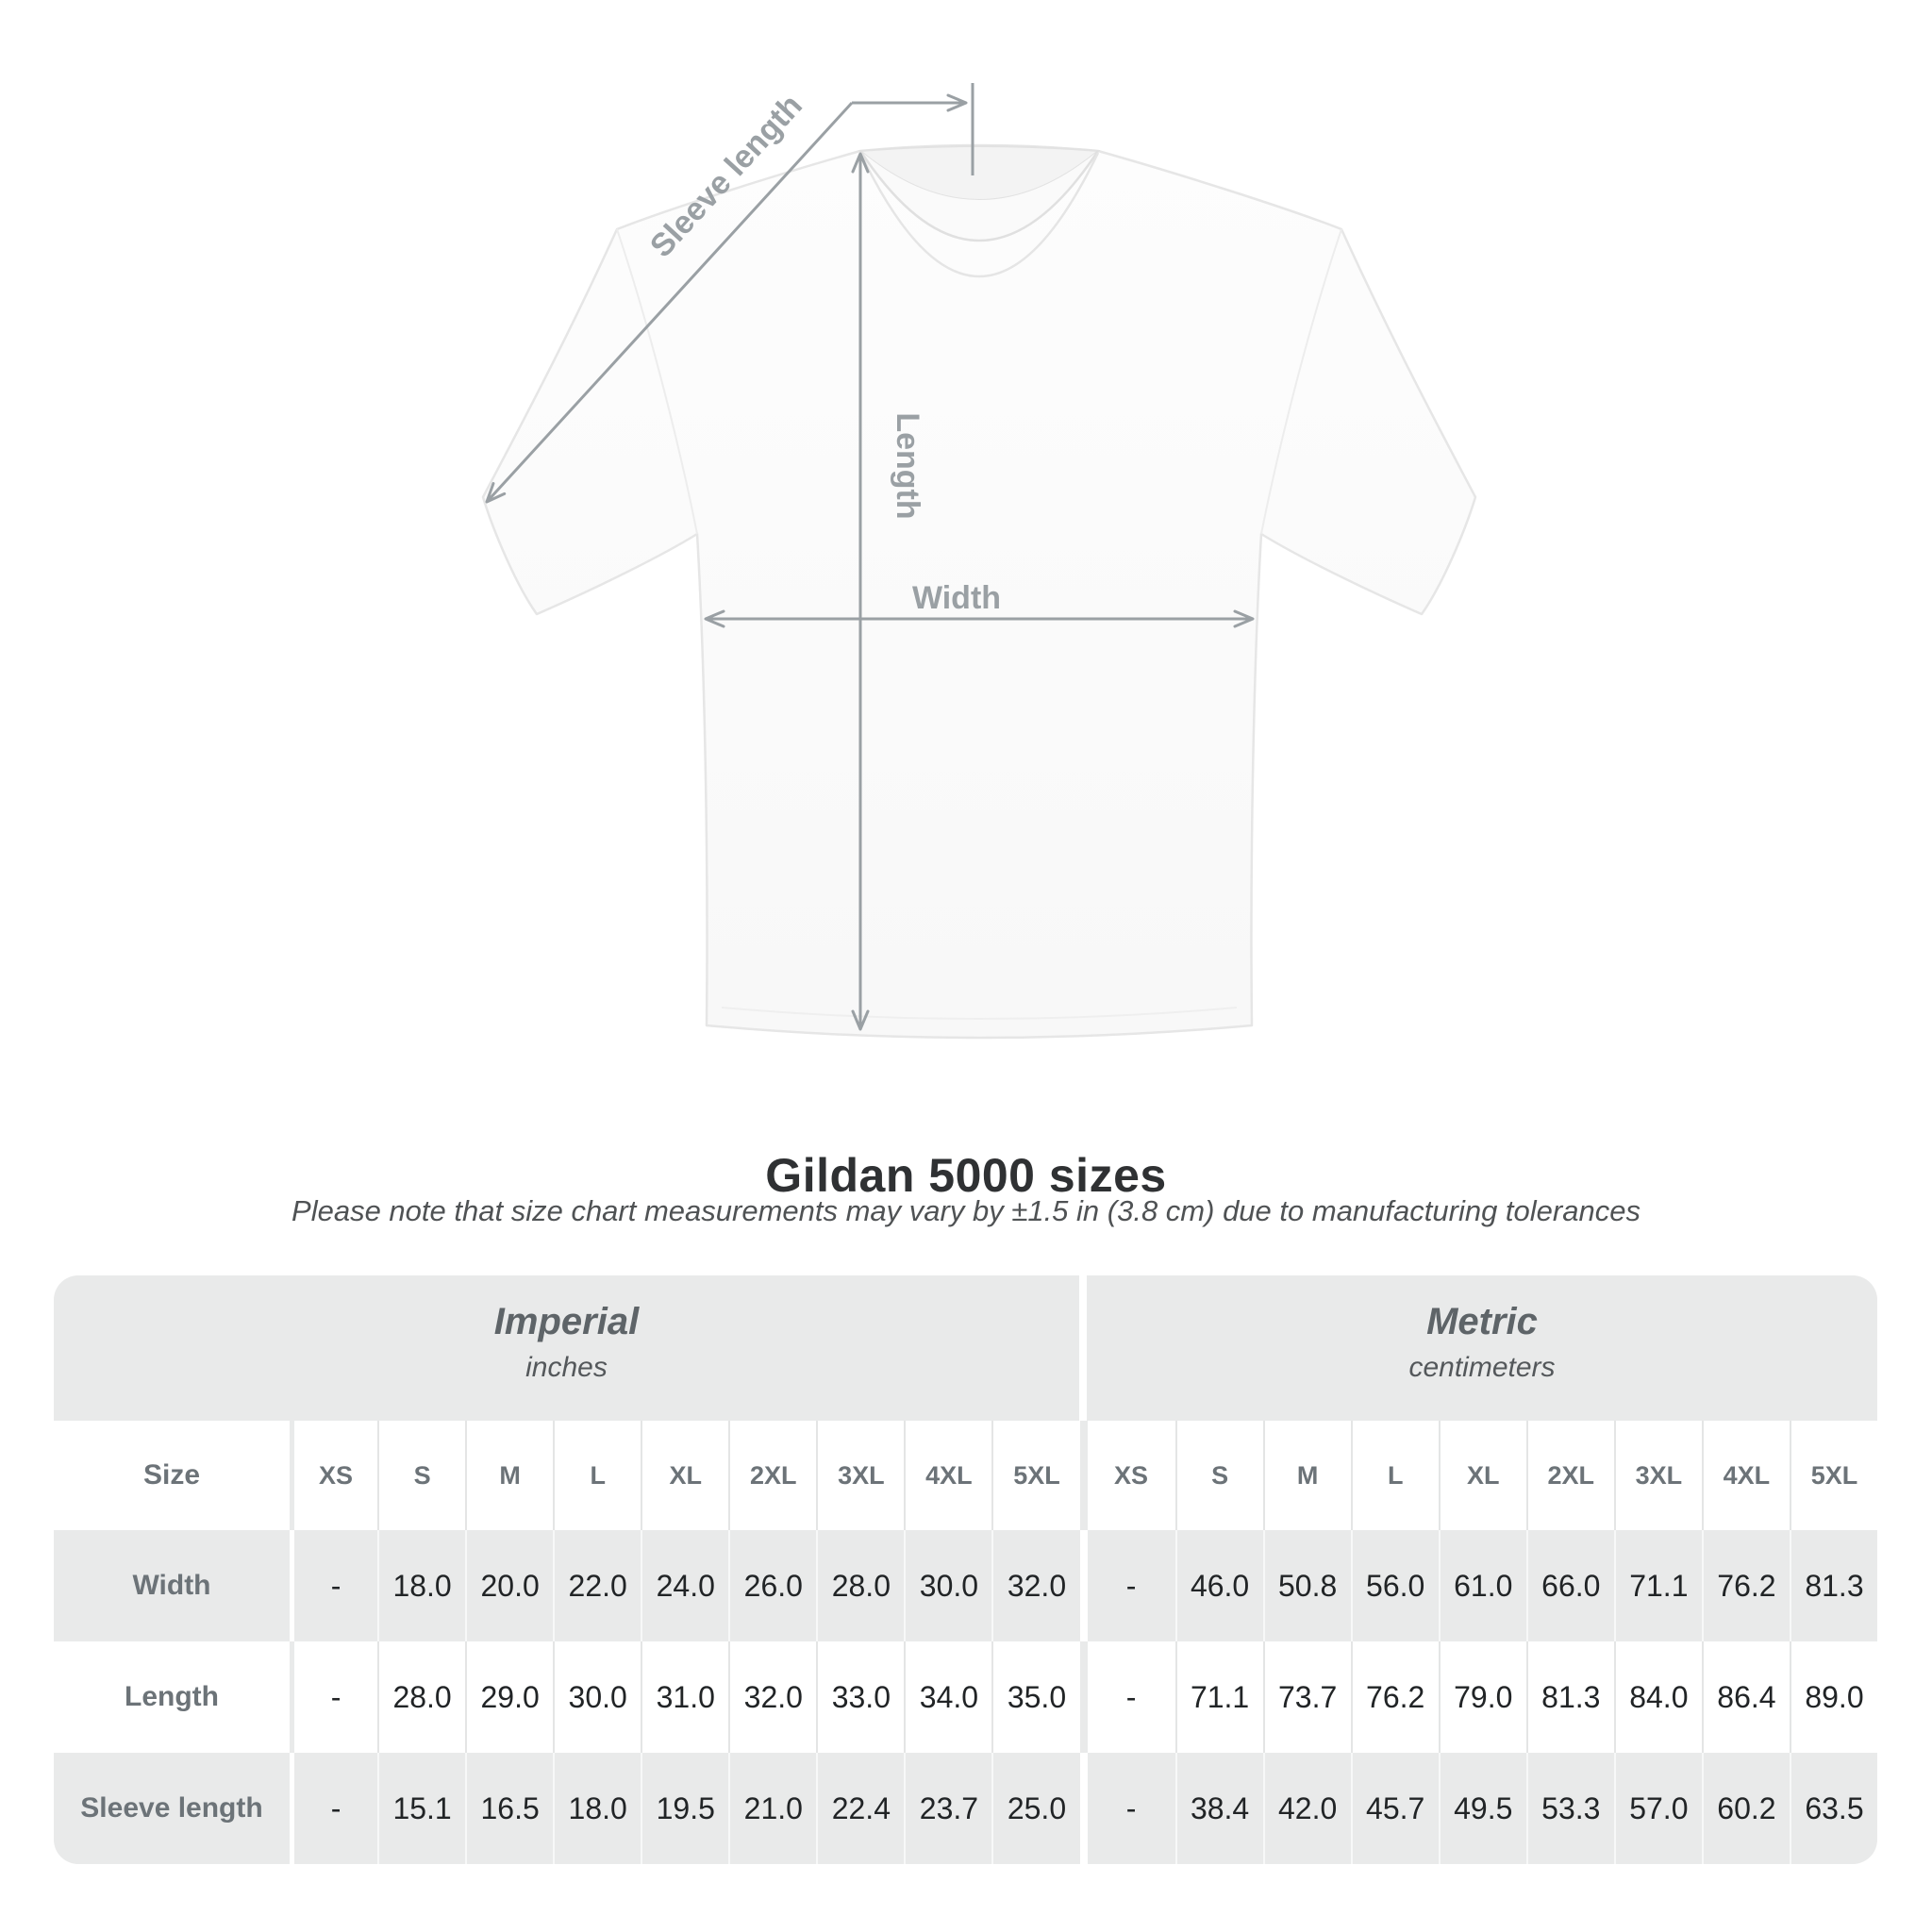  Describe the element at coordinates (1218, 1586) in the screenshot. I see `table-cell: 46.0` at that location.